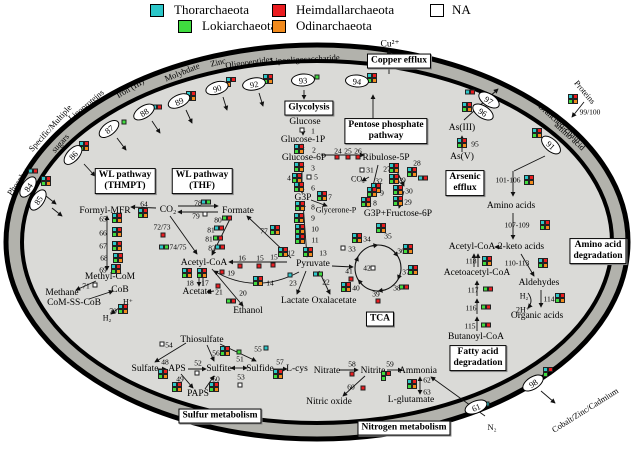  Describe the element at coordinates (316, 177) in the screenshot. I see `step-number: 5` at that location.